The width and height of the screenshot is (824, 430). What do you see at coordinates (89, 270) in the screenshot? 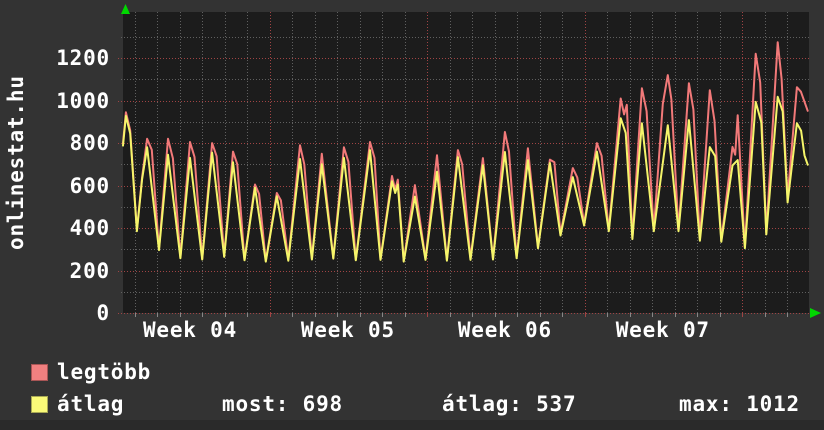
I see `y-tick-label: 200` at bounding box center [89, 270].